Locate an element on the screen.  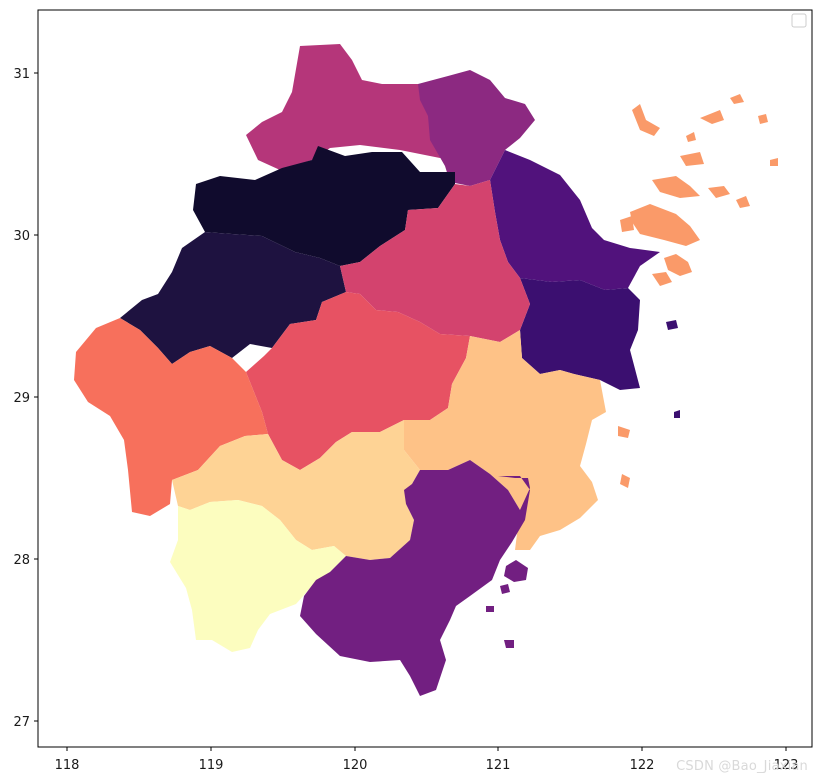
region-east-coast is located at coordinates (580, 334).